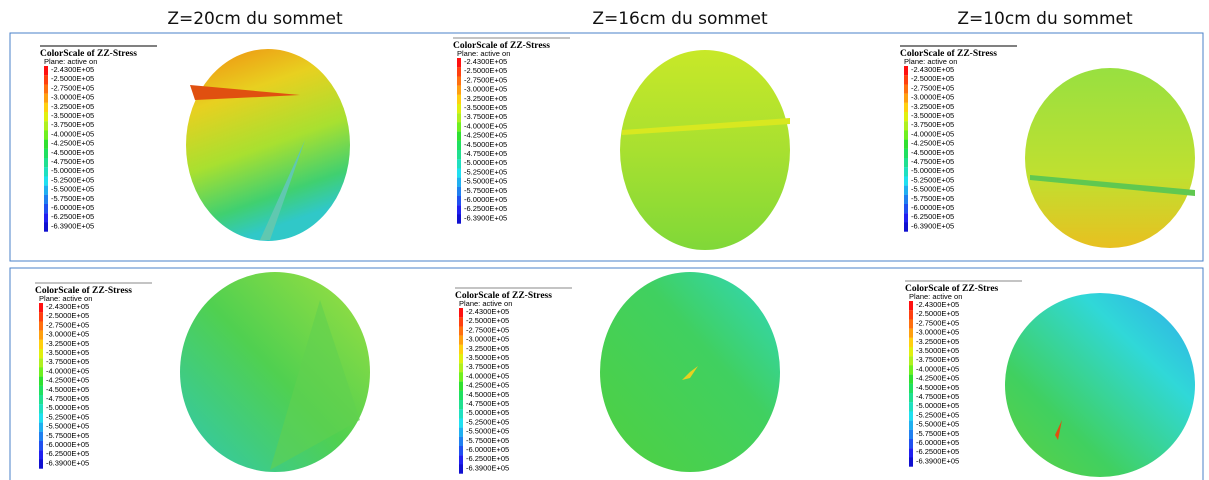 This screenshot has height=480, width=1209. What do you see at coordinates (67, 416) in the screenshot?
I see `legend-label: -5.2500E+05` at bounding box center [67, 416].